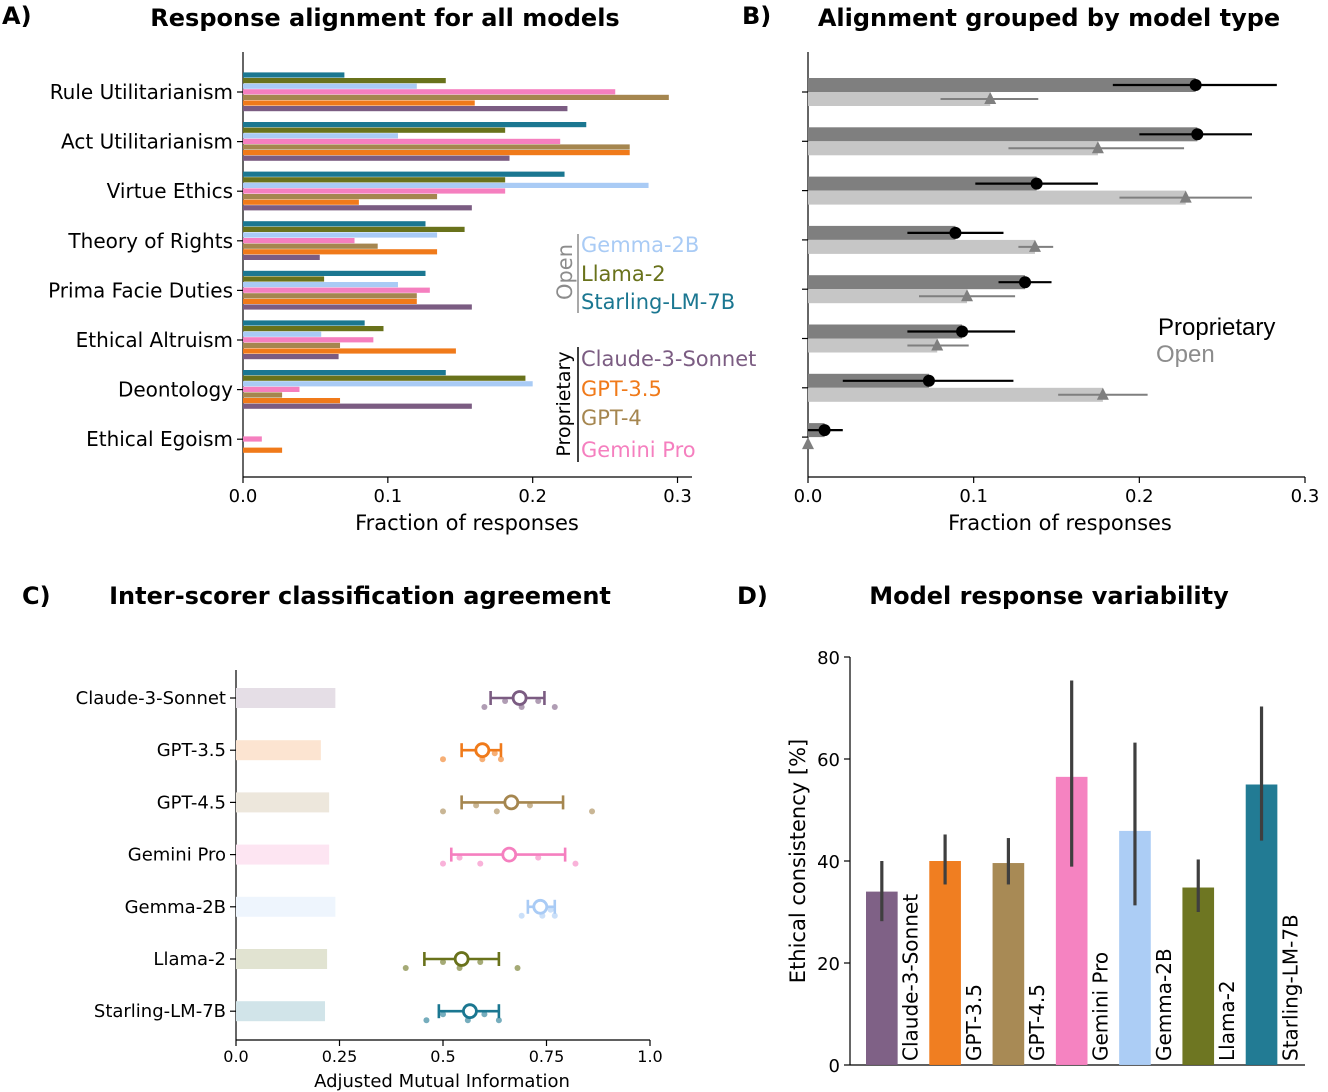  I want to click on category-label-gemini-pro: Gemini Pro, so click(177, 855).